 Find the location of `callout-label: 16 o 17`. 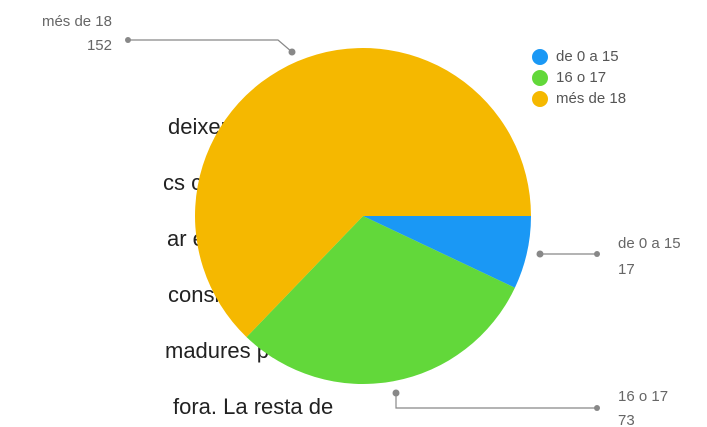

callout-label: 16 o 17 is located at coordinates (643, 396).